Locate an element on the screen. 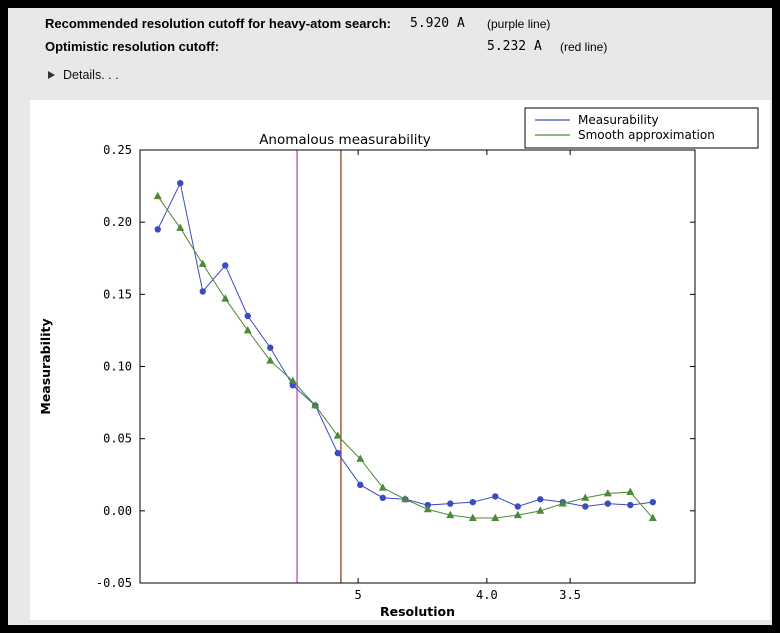  optimistic-cutoff-value: 5.232 A is located at coordinates (514, 46).